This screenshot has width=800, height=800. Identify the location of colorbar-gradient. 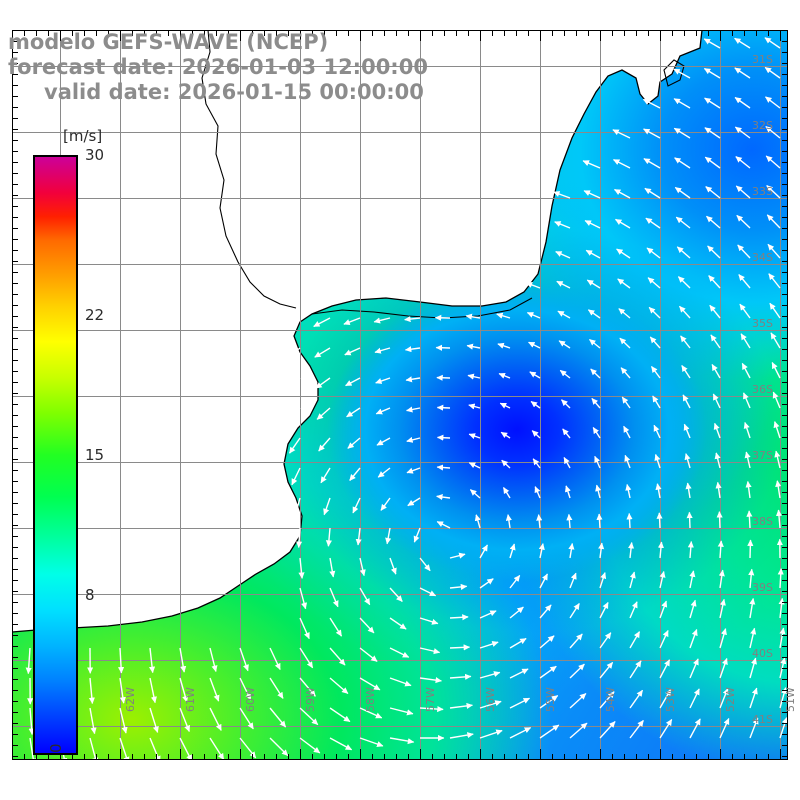
(55, 455).